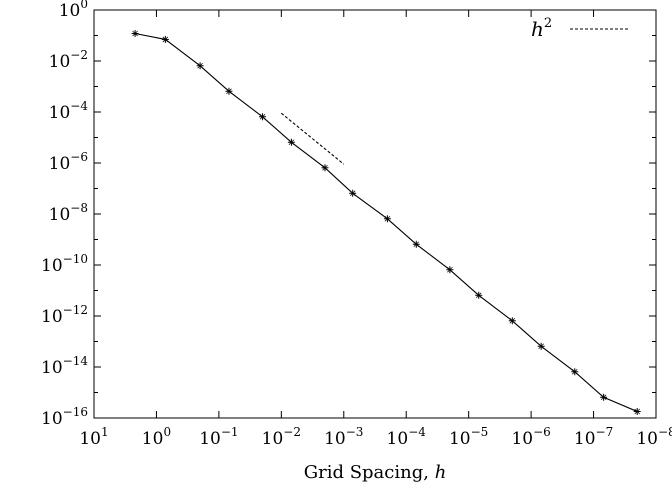 The height and width of the screenshot is (496, 672). What do you see at coordinates (468, 437) in the screenshot?
I see `x-tick-label: 10⁻⁵` at bounding box center [468, 437].